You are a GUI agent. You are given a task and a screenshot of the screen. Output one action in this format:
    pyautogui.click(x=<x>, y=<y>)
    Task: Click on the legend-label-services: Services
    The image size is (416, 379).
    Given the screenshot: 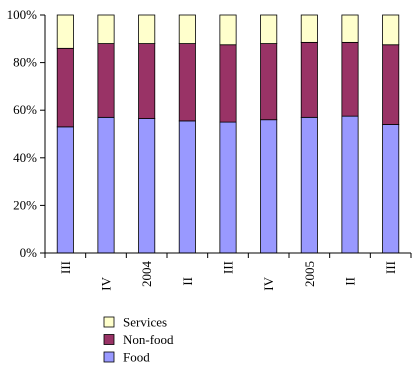 What is the action you would take?
    pyautogui.click(x=145, y=322)
    